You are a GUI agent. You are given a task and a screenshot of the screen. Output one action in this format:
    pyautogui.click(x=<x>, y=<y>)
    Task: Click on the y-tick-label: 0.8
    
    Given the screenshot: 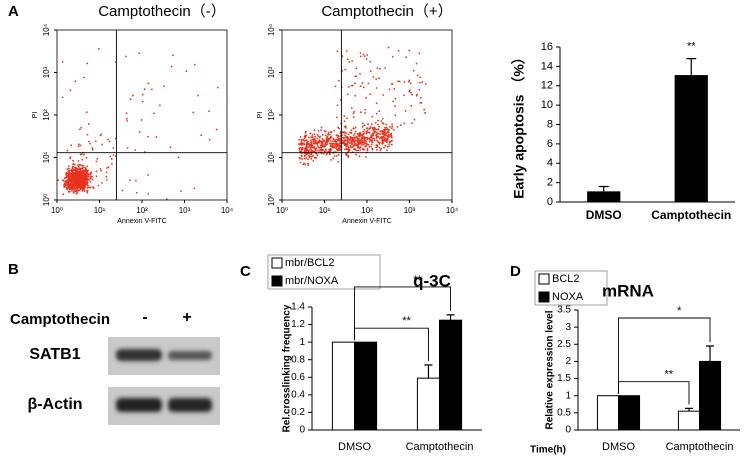 What is the action you would take?
    pyautogui.click(x=298, y=359)
    